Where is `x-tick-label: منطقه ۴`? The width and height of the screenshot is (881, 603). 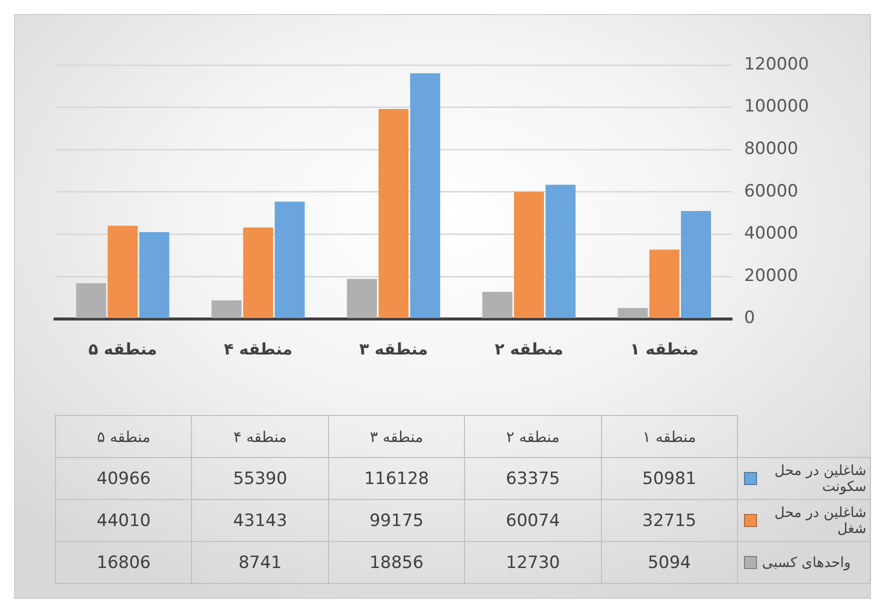
x-tick-label: منطقه ۴ is located at coordinates (258, 349).